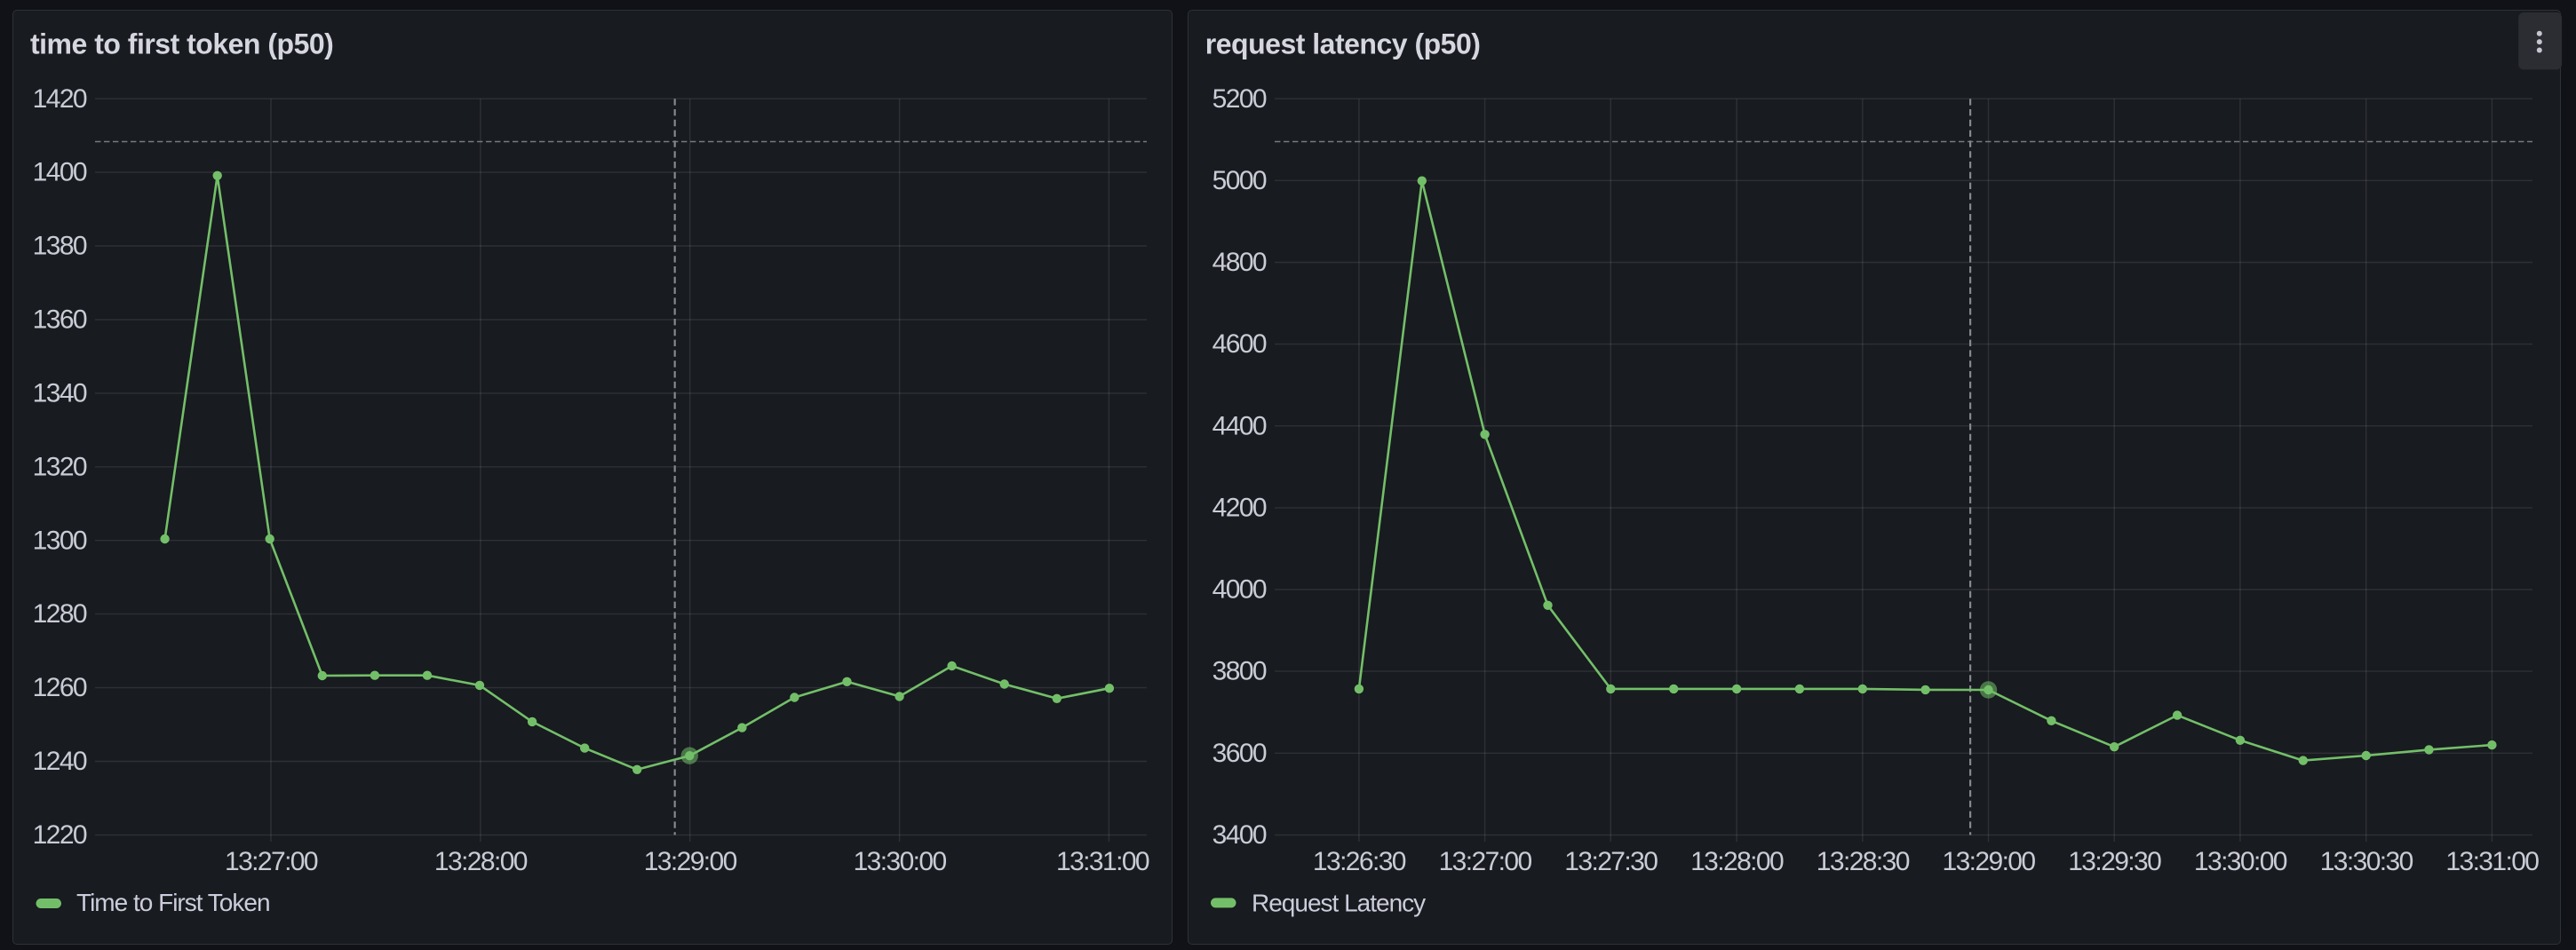  Describe the element at coordinates (1611, 861) in the screenshot. I see `svg-text: 13:27:30` at that location.